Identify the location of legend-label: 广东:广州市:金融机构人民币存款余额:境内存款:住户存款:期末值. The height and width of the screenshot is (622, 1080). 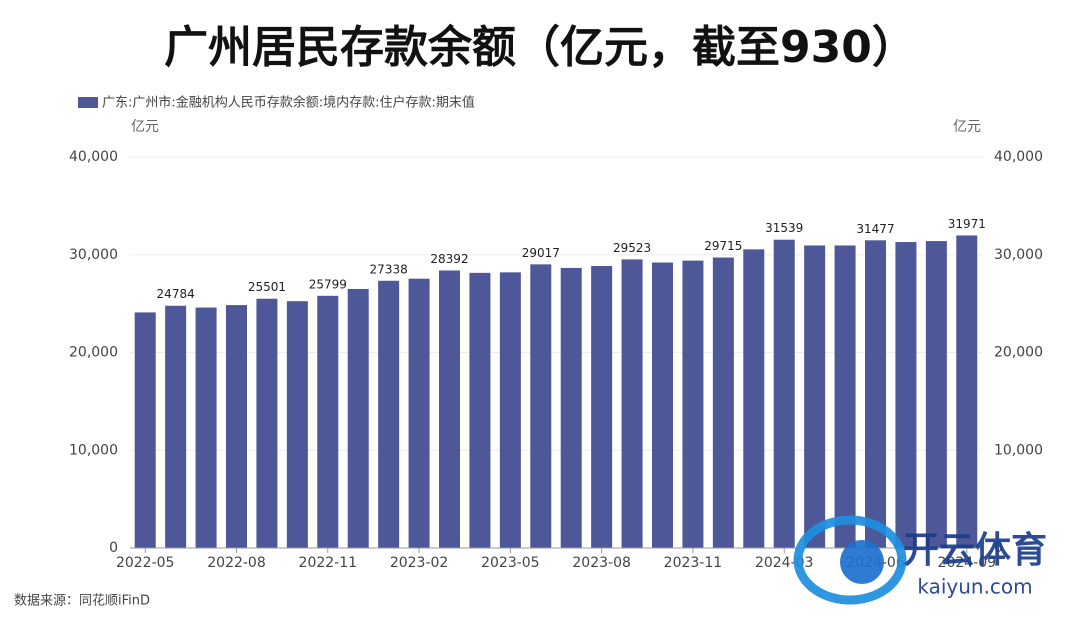
(288, 103).